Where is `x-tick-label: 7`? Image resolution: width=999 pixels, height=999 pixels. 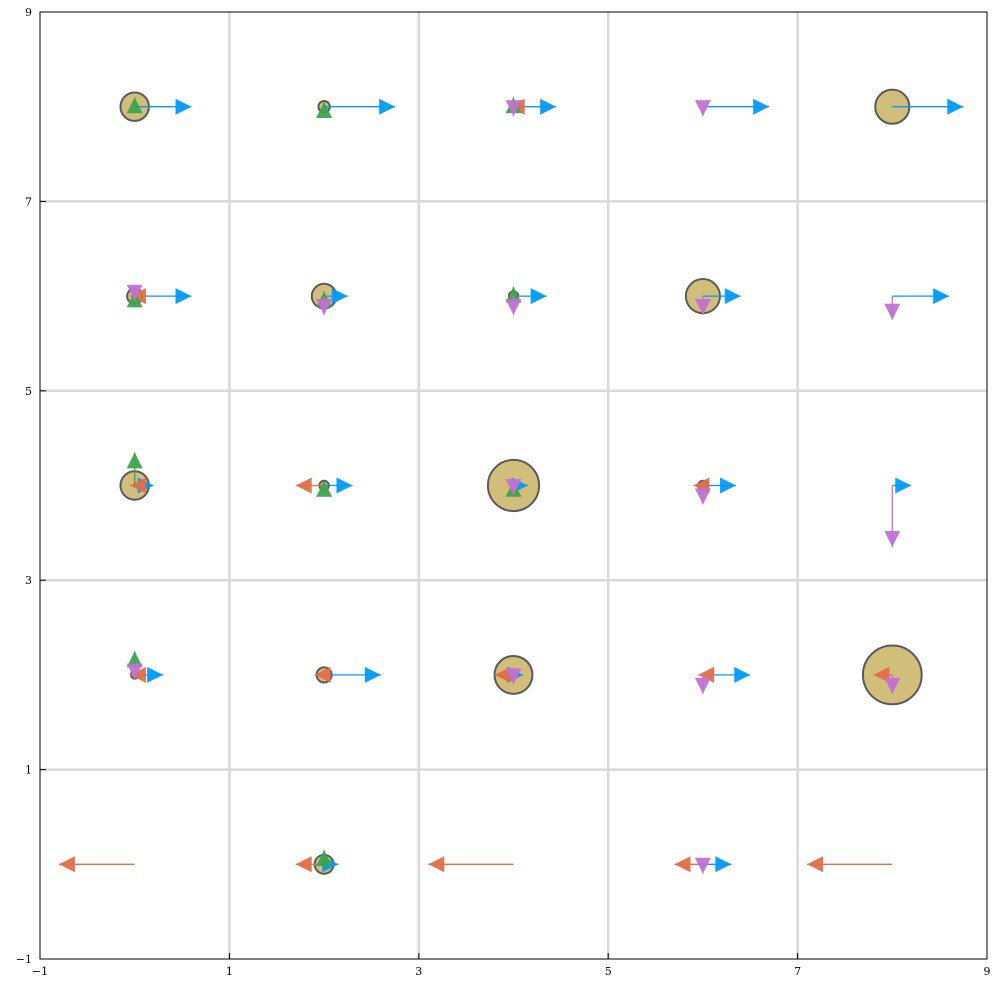 x-tick-label: 7 is located at coordinates (797, 971).